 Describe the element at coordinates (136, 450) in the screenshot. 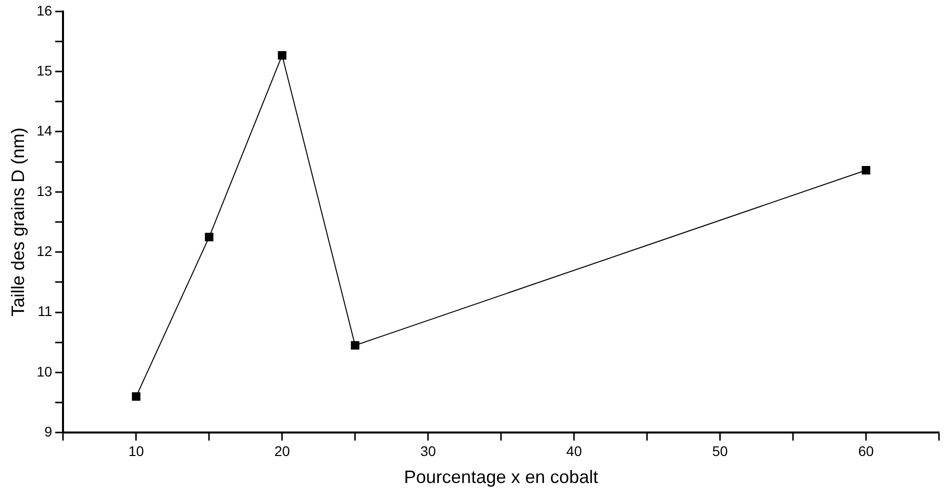

I see `x-tick-label: 10` at that location.